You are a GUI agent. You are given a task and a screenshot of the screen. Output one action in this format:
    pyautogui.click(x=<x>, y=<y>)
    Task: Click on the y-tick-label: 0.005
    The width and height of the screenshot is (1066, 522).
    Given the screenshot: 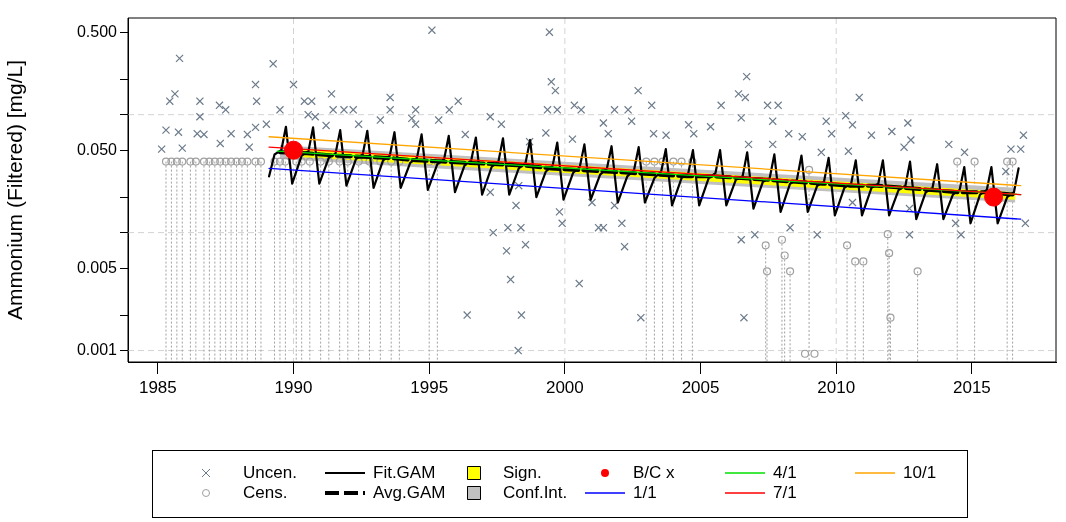 What is the action you would take?
    pyautogui.click(x=97, y=267)
    